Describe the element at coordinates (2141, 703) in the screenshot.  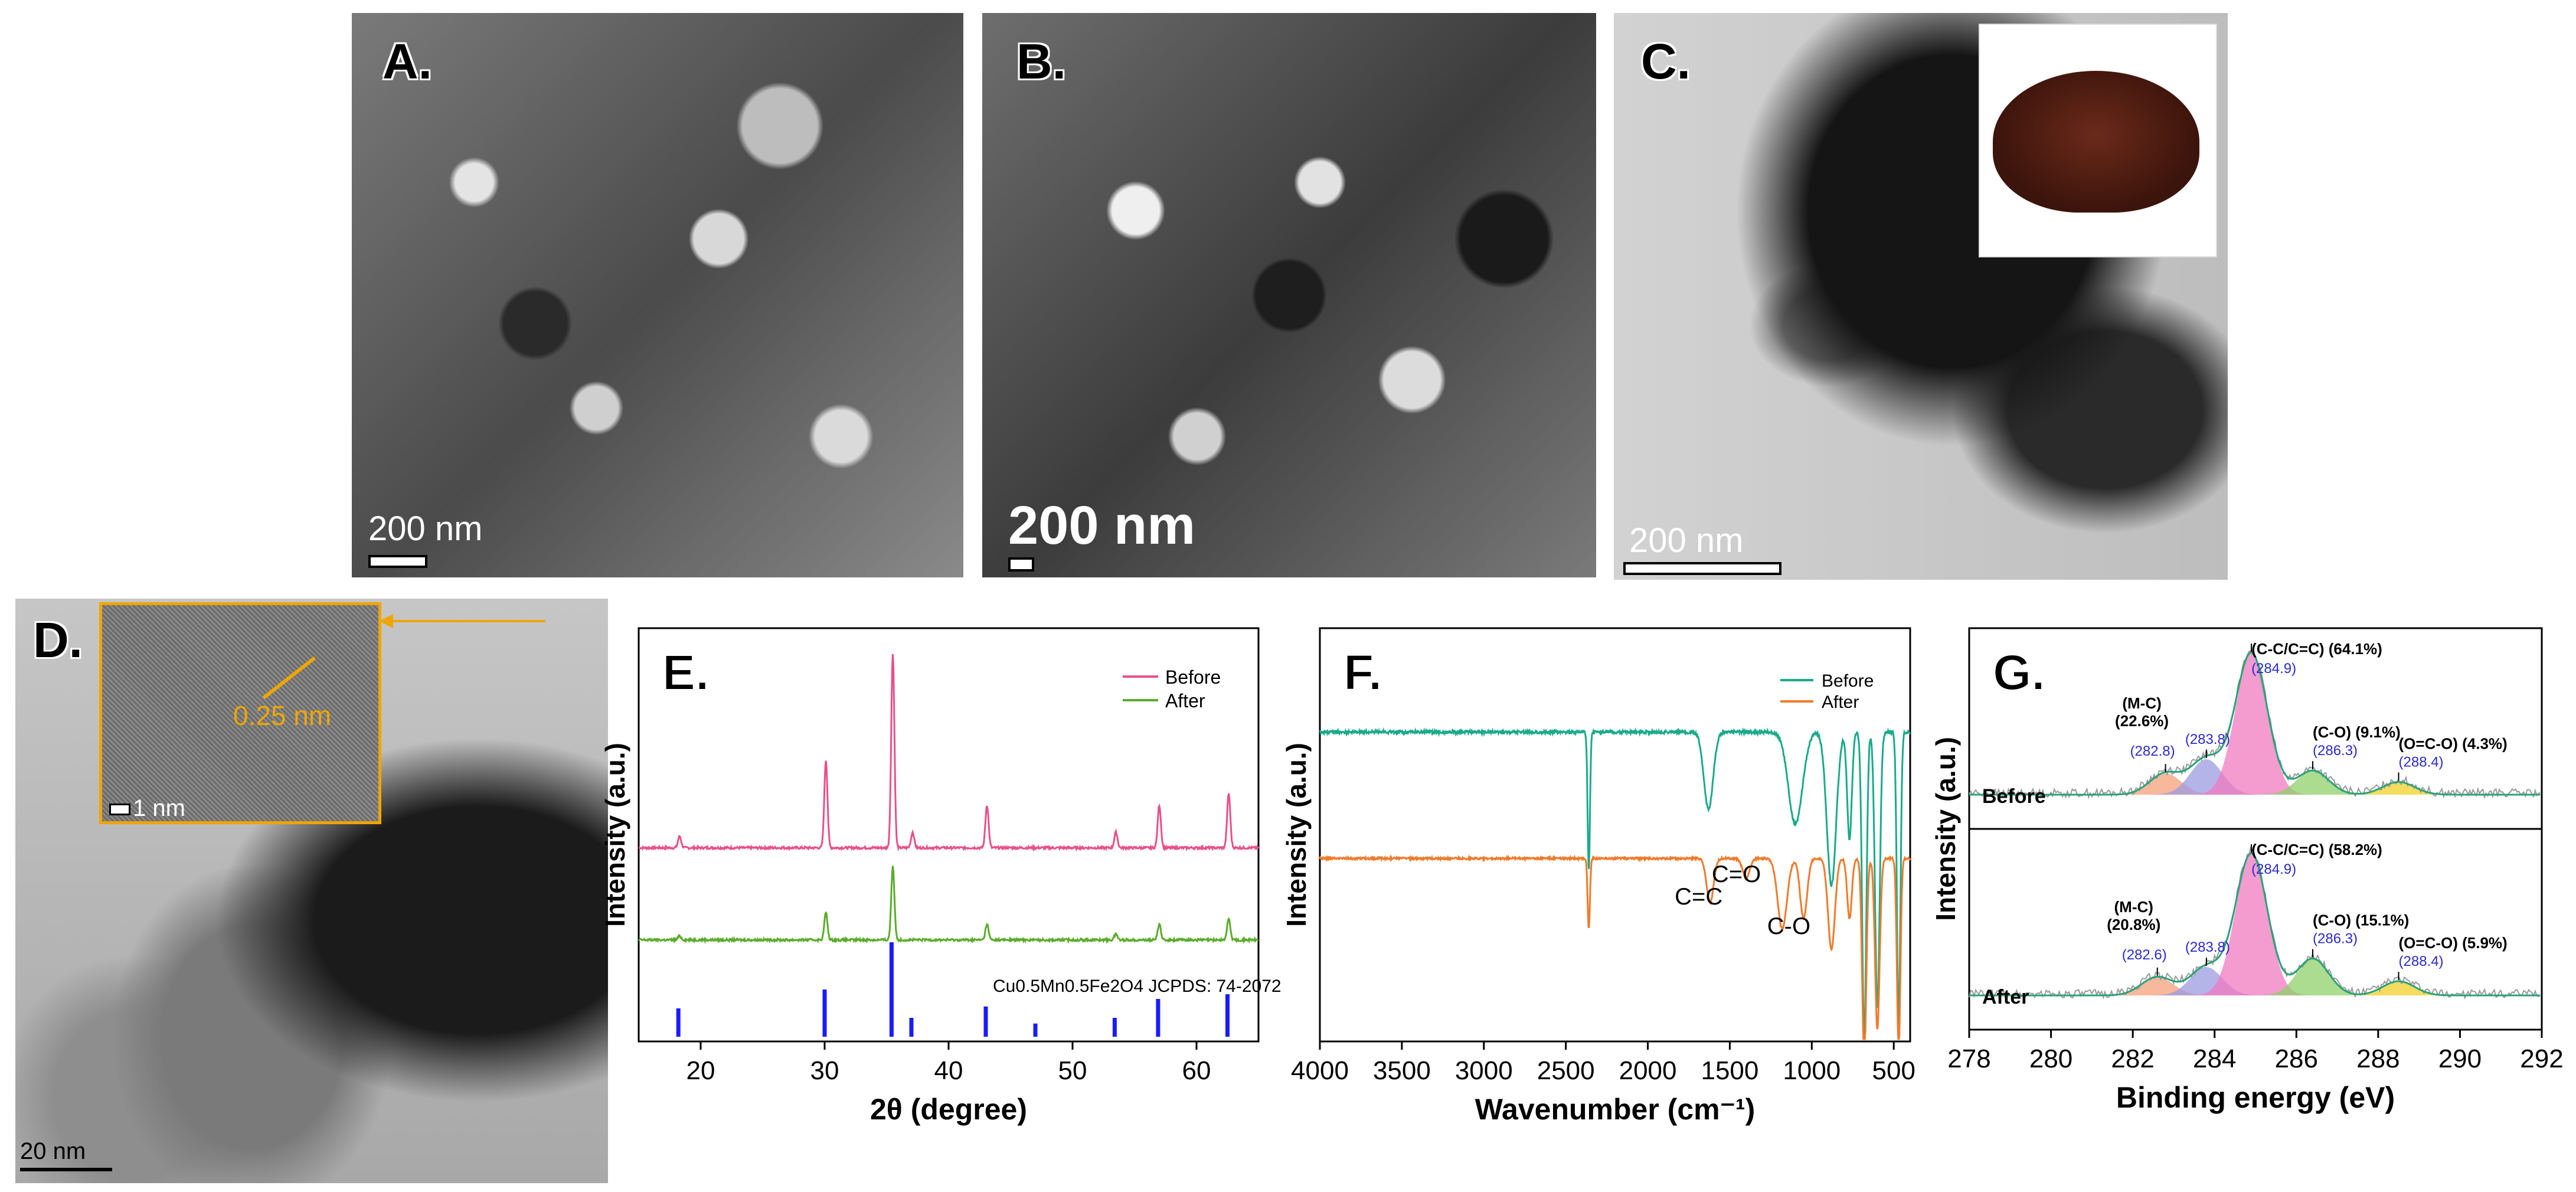
I see `component-label: (M-C)` at that location.